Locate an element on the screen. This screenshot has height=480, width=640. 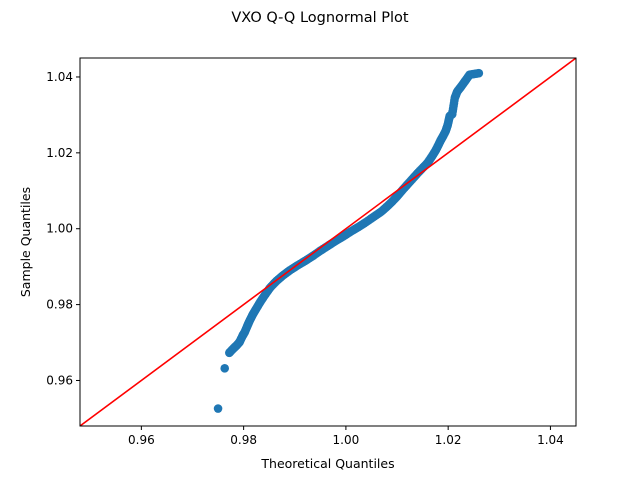
x-tick-label: 0.96 is located at coordinates (141, 440).